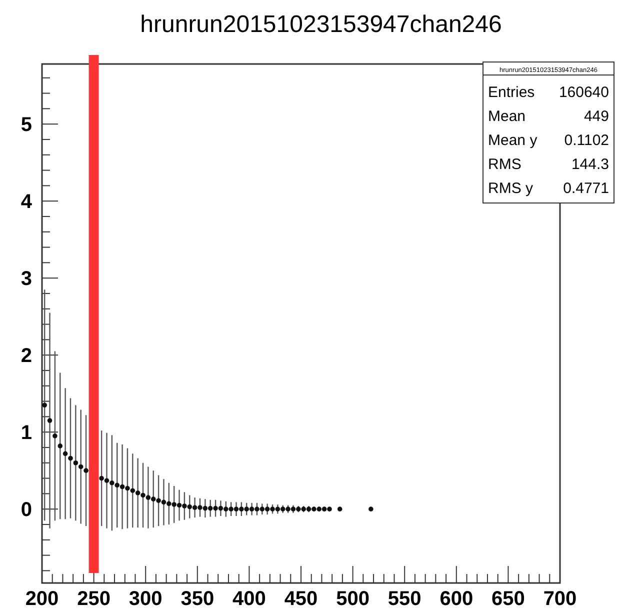 The height and width of the screenshot is (611, 620). I want to click on y-tick-label: 3, so click(26, 279).